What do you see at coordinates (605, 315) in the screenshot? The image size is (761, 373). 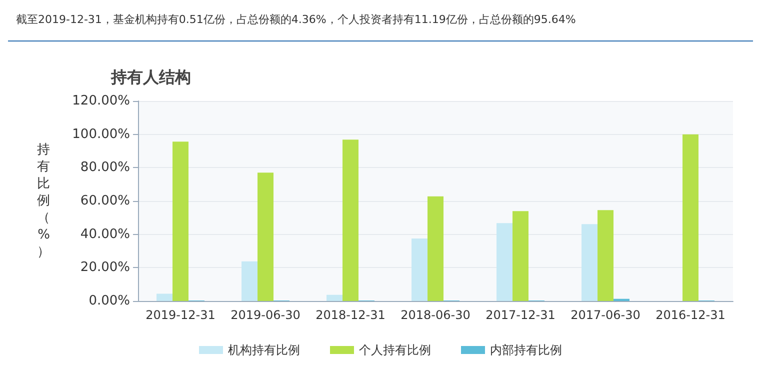 I see `x-tick-label: 2017-06-30` at bounding box center [605, 315].